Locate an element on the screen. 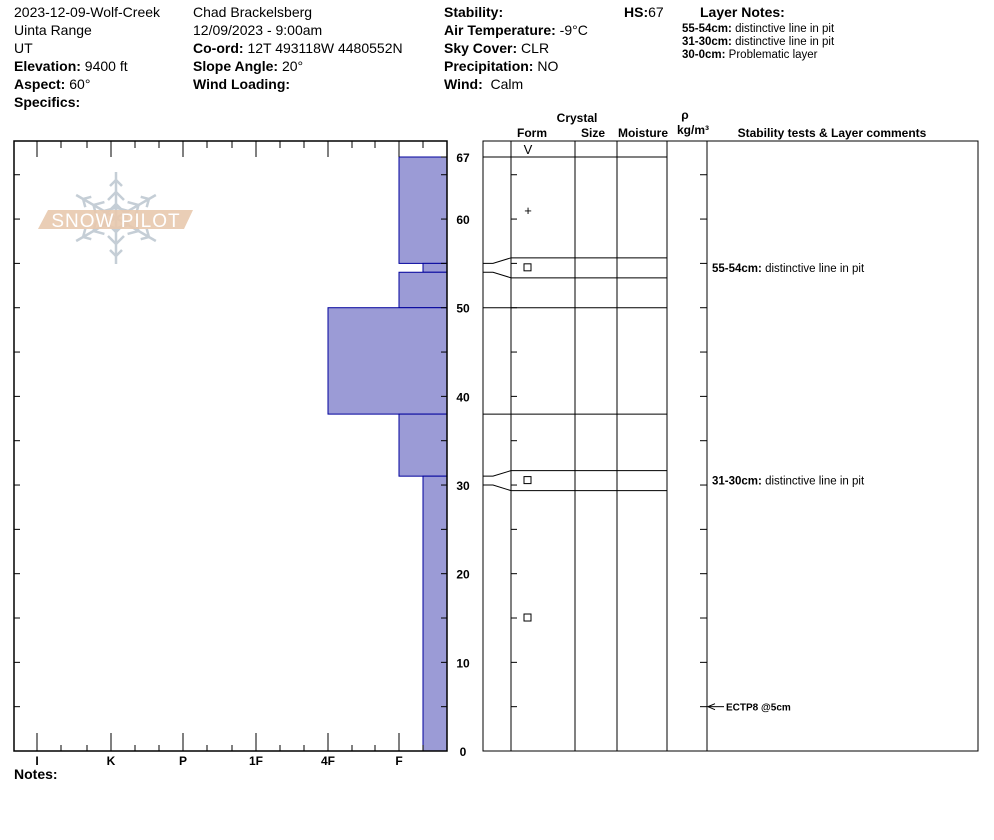 Image resolution: width=994 pixels, height=840 pixels. air-temperature: Air Temperature: -9°C is located at coordinates (516, 30).